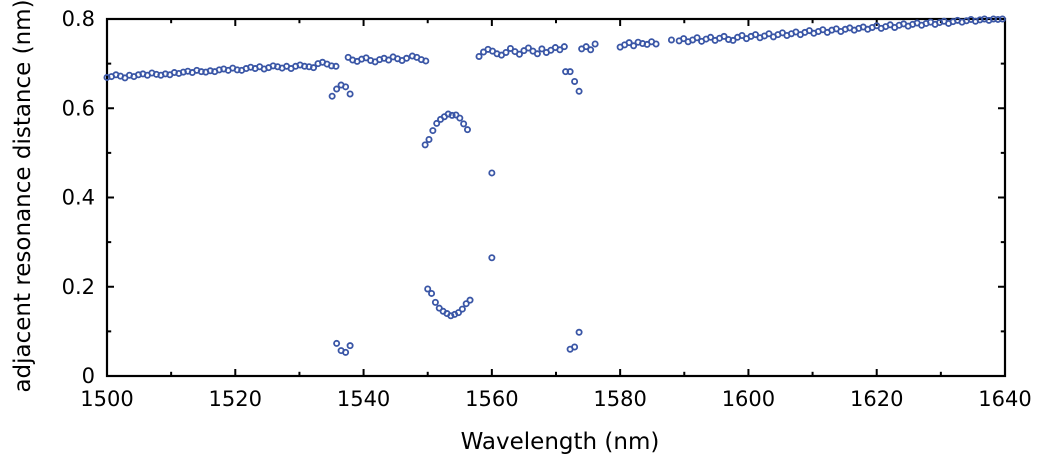 This screenshot has width=1037, height=463. I want to click on x-tick-label: 1600, so click(748, 399).